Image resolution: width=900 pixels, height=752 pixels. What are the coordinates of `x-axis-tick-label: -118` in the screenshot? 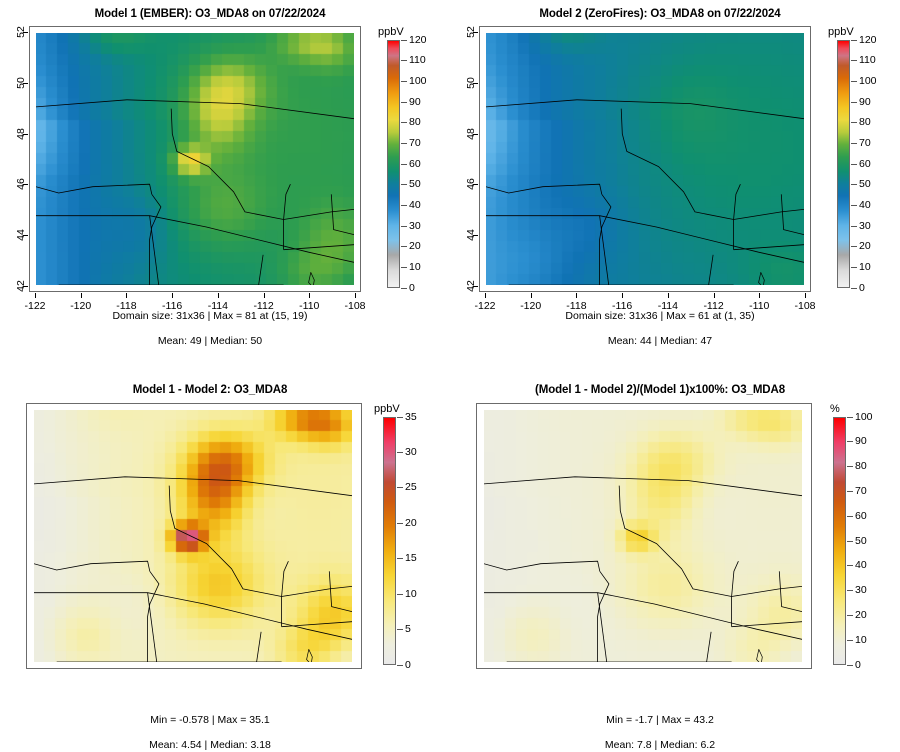 It's located at (126, 306).